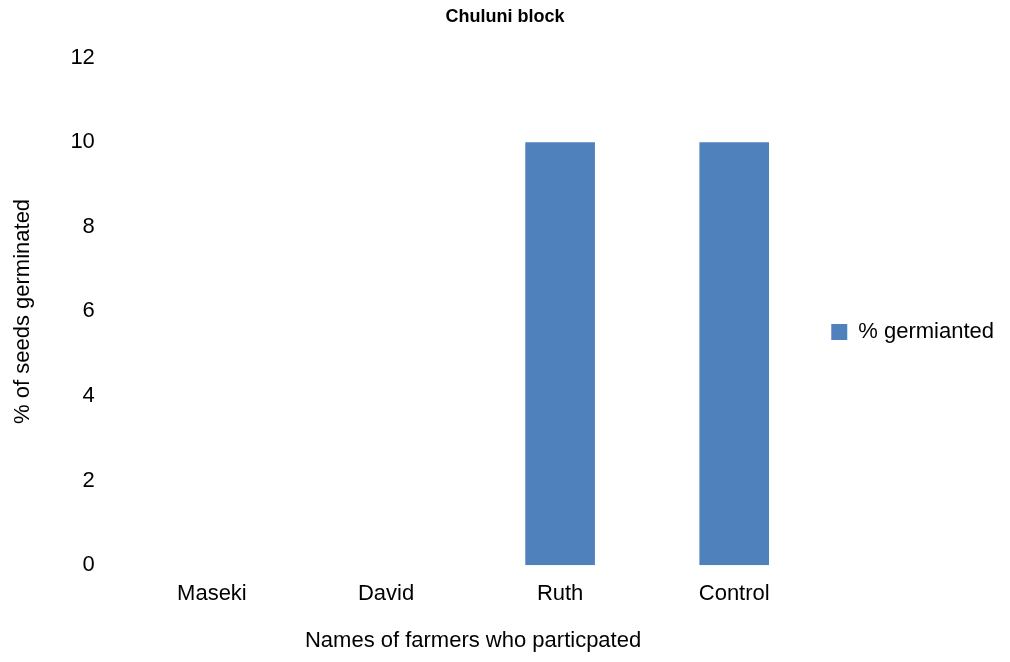 The image size is (1010, 662). What do you see at coordinates (88, 225) in the screenshot?
I see `y-tick-label: 8` at bounding box center [88, 225].